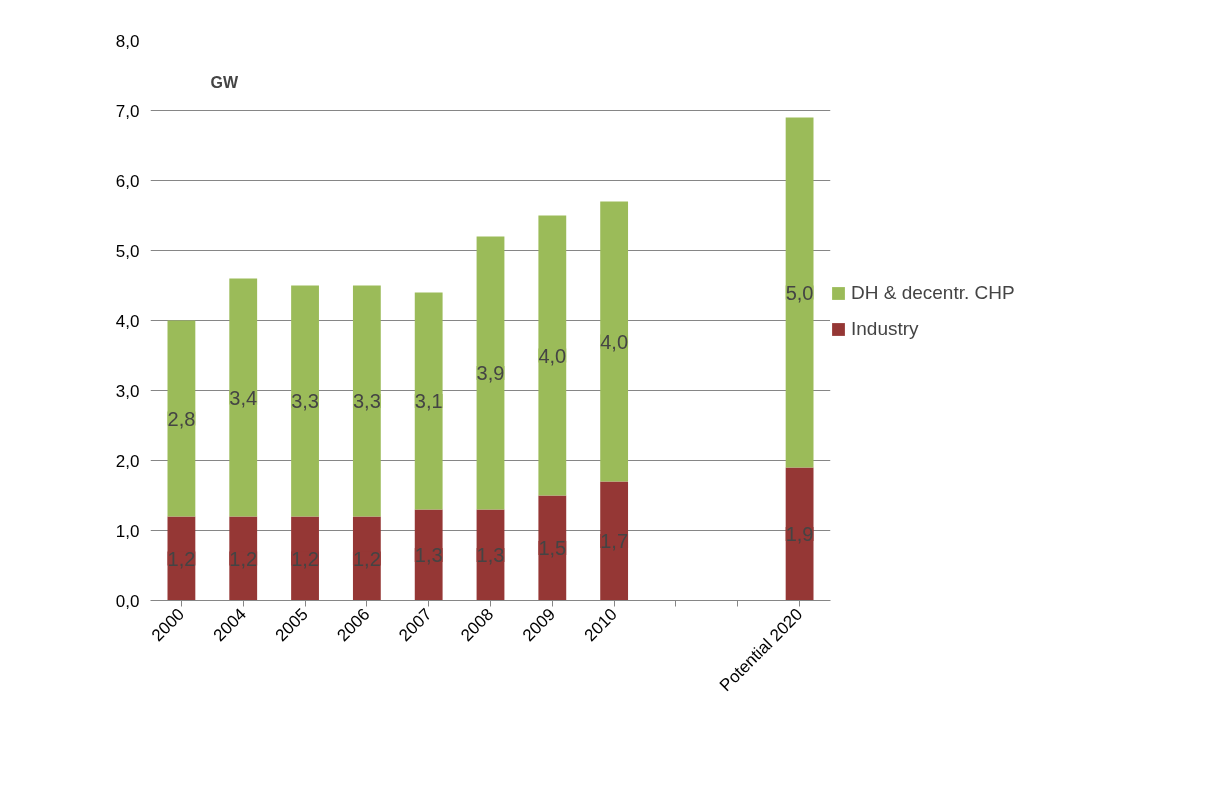 The height and width of the screenshot is (812, 1226). Describe the element at coordinates (933, 293) in the screenshot. I see `legend-label: DH & decentr. CHP` at that location.